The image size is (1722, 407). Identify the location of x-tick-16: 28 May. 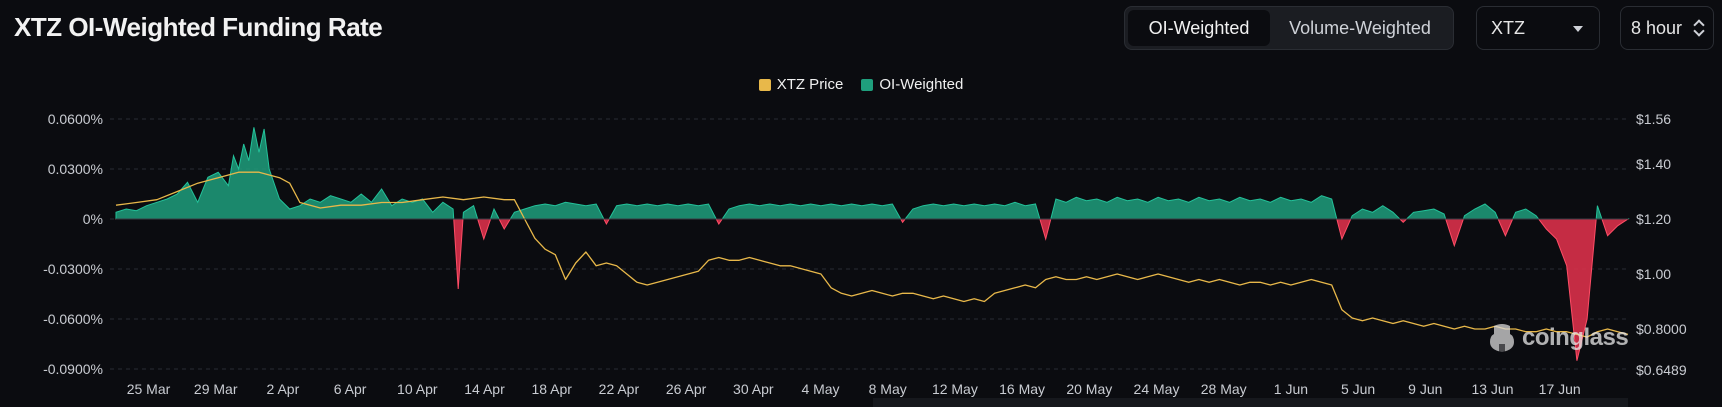
(1224, 389).